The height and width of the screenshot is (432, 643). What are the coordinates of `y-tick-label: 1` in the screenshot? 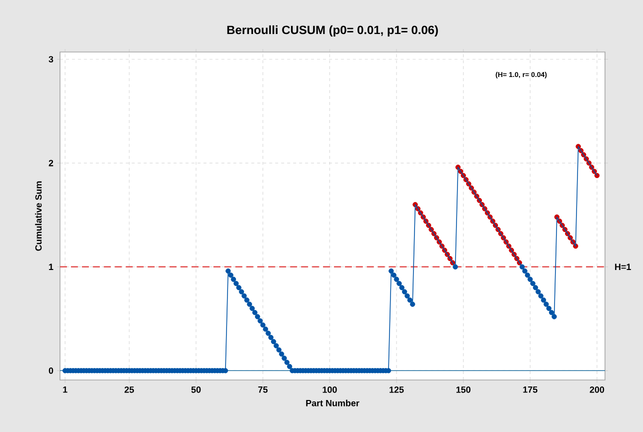 It's located at (51, 267).